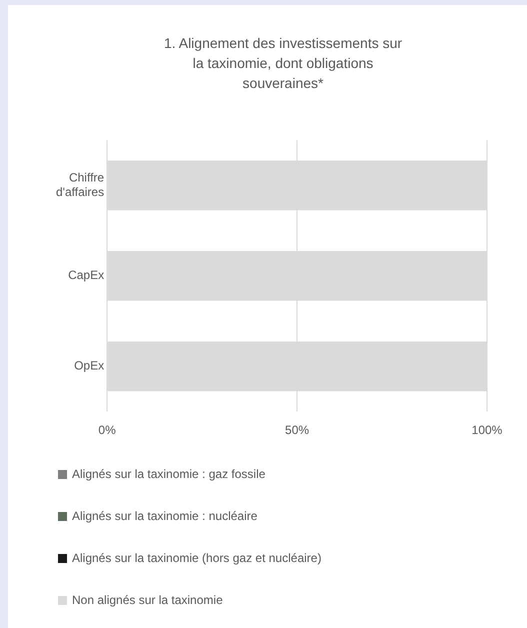 Image resolution: width=527 pixels, height=628 pixels. What do you see at coordinates (297, 430) in the screenshot?
I see `x-tick-label: 50%` at bounding box center [297, 430].